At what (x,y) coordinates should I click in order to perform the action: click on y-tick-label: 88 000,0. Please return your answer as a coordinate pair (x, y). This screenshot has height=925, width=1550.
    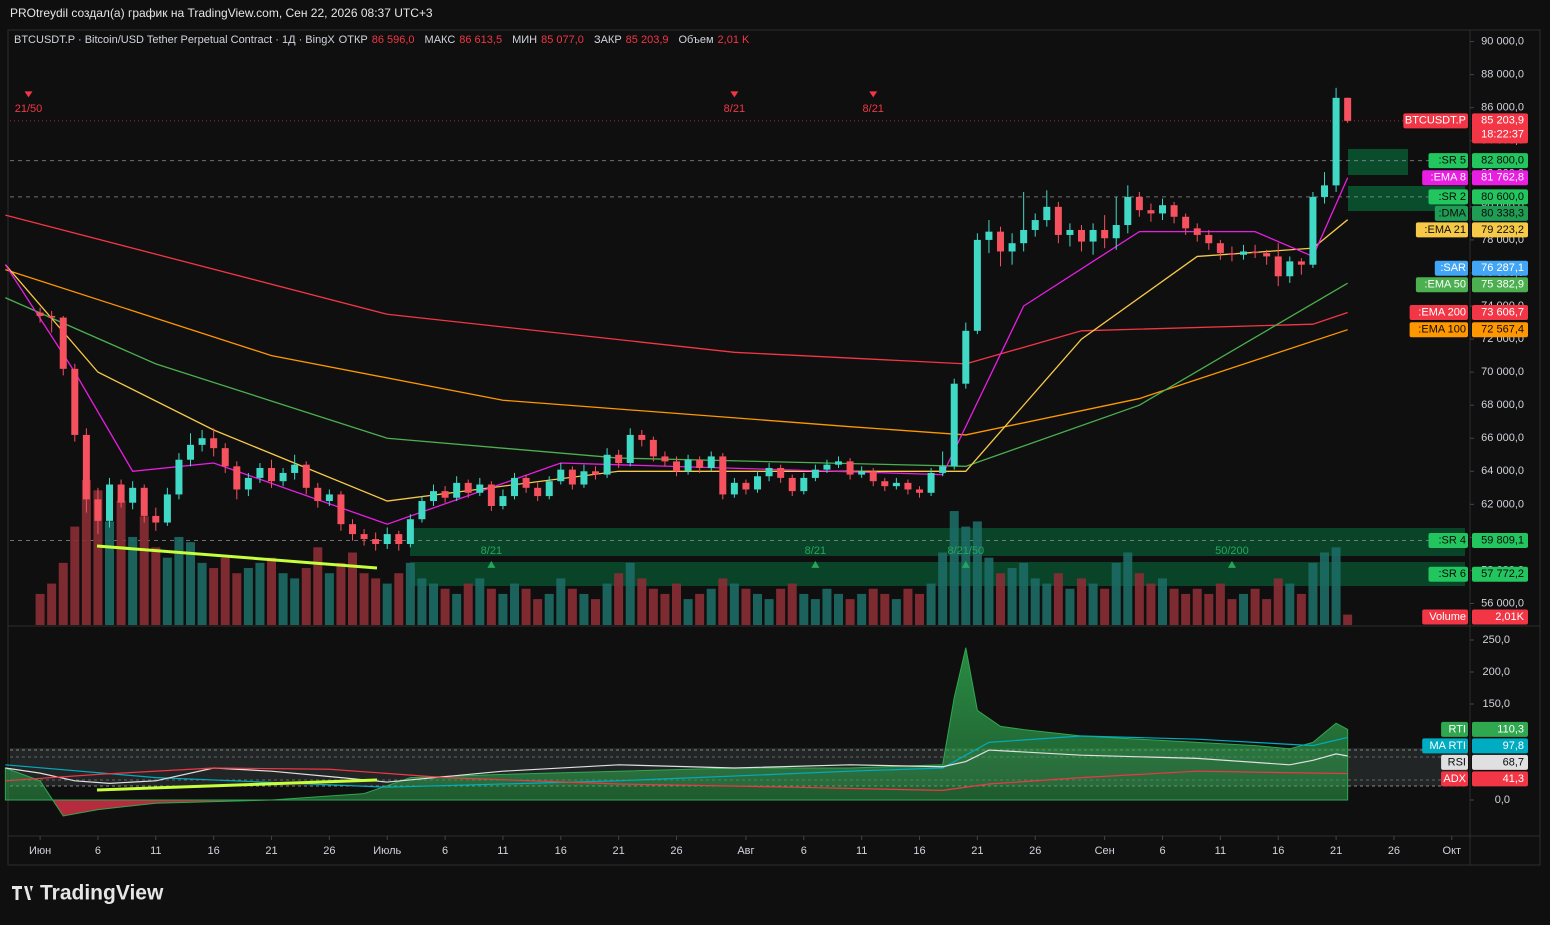
    Looking at the image, I should click on (1502, 75).